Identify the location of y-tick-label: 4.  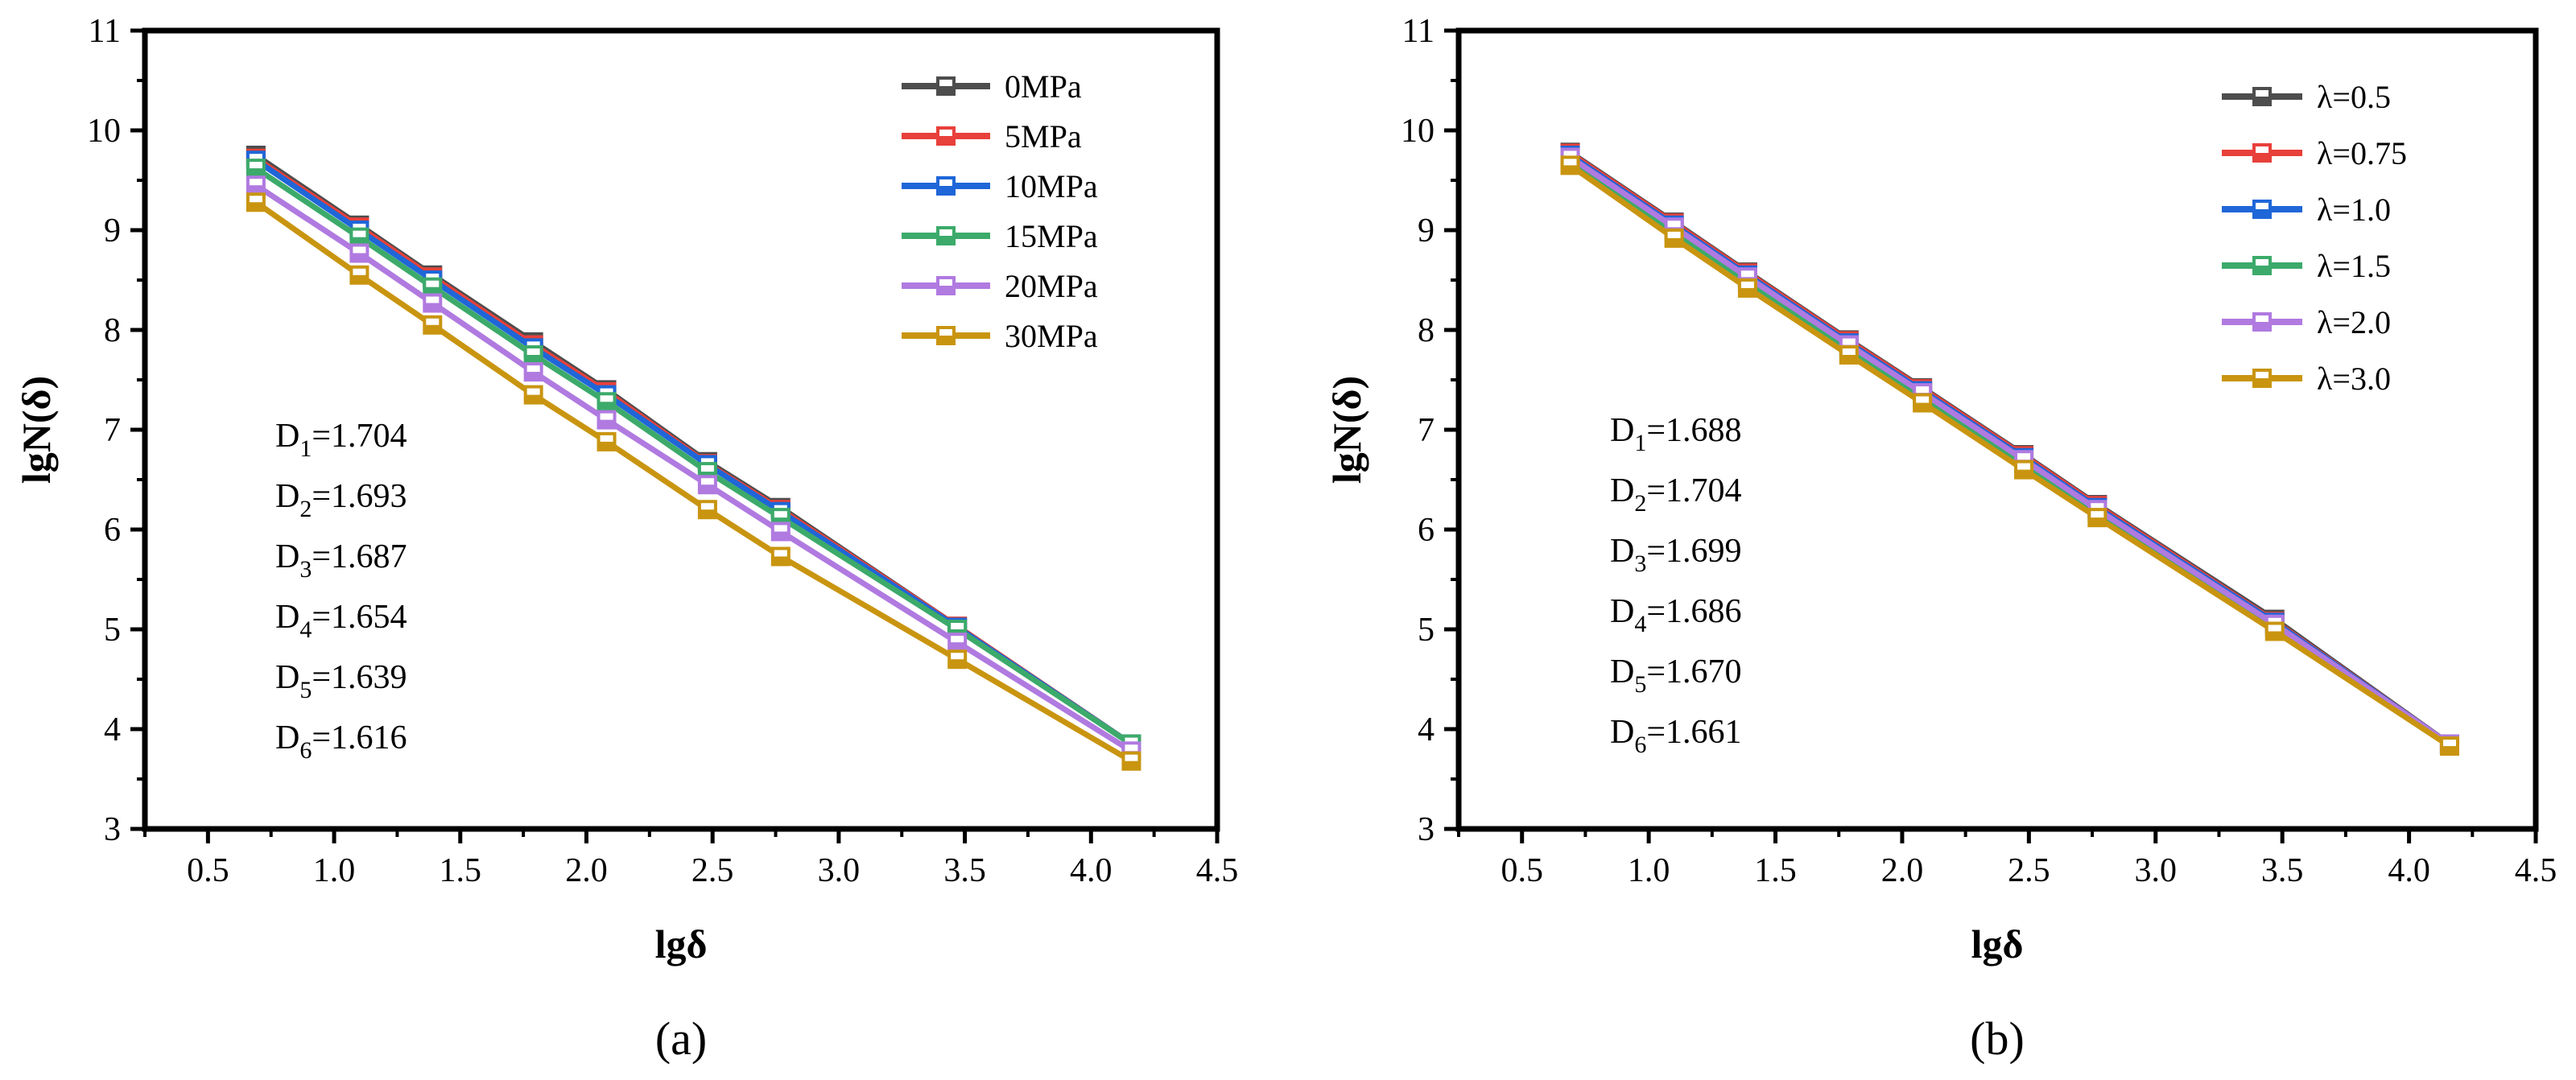
(112, 729).